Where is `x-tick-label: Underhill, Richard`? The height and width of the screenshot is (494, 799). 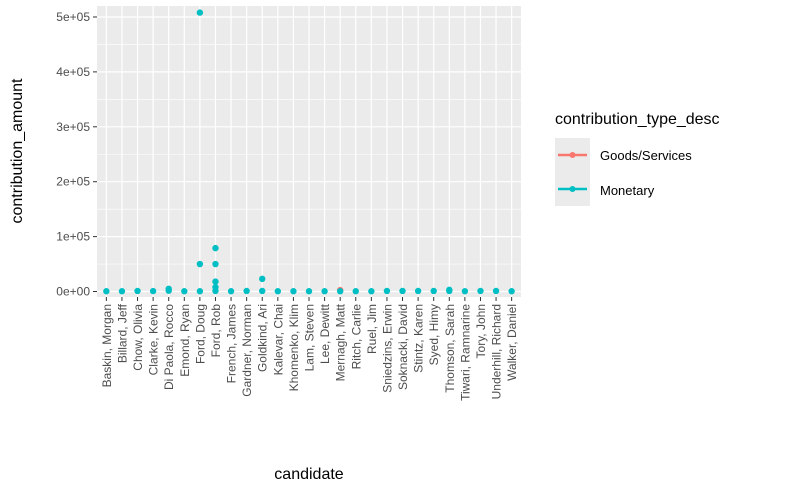 x-tick-label: Underhill, Richard is located at coordinates (497, 351).